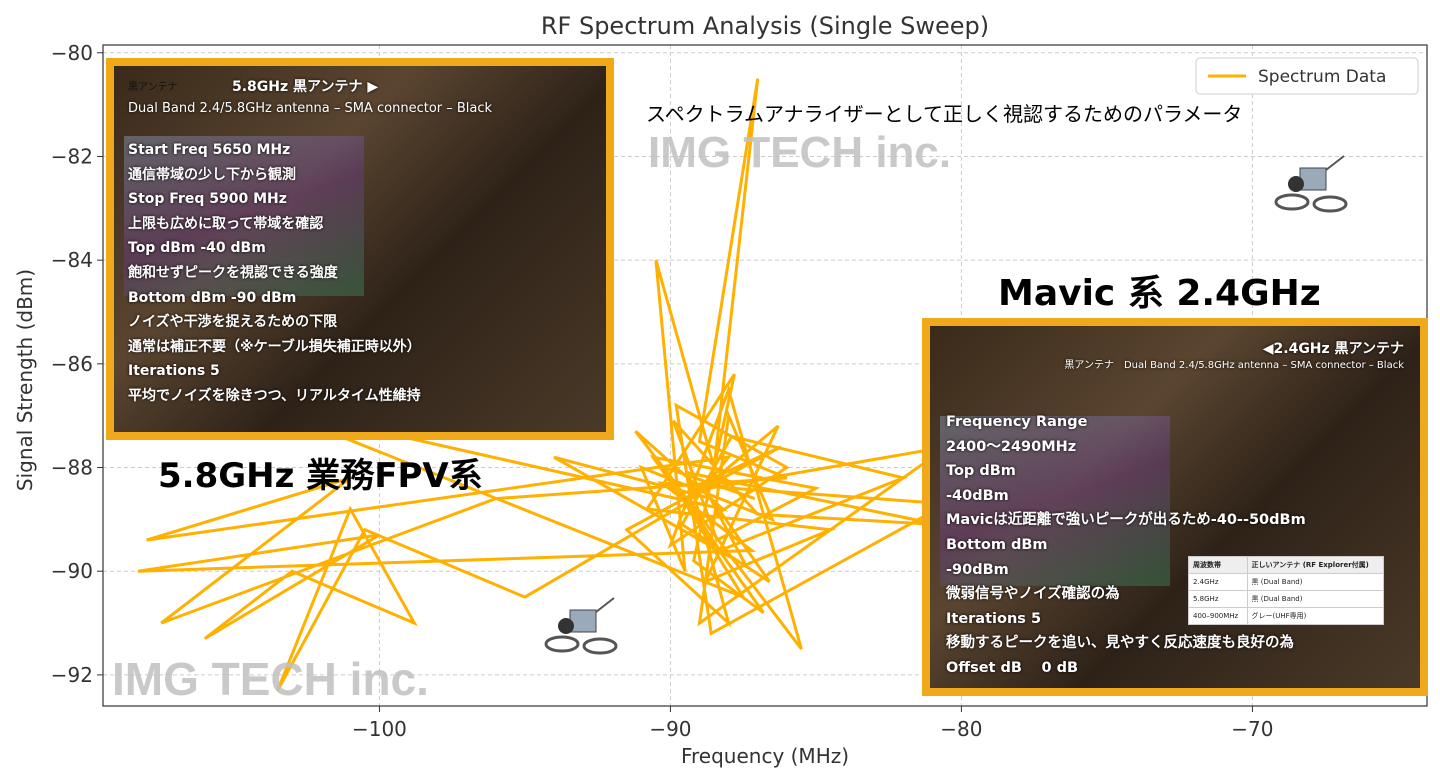 This screenshot has height=783, width=1440. I want to click on settings-line: Mavicは近距離で強いピークが出るため-40--50dBm, so click(1126, 520).